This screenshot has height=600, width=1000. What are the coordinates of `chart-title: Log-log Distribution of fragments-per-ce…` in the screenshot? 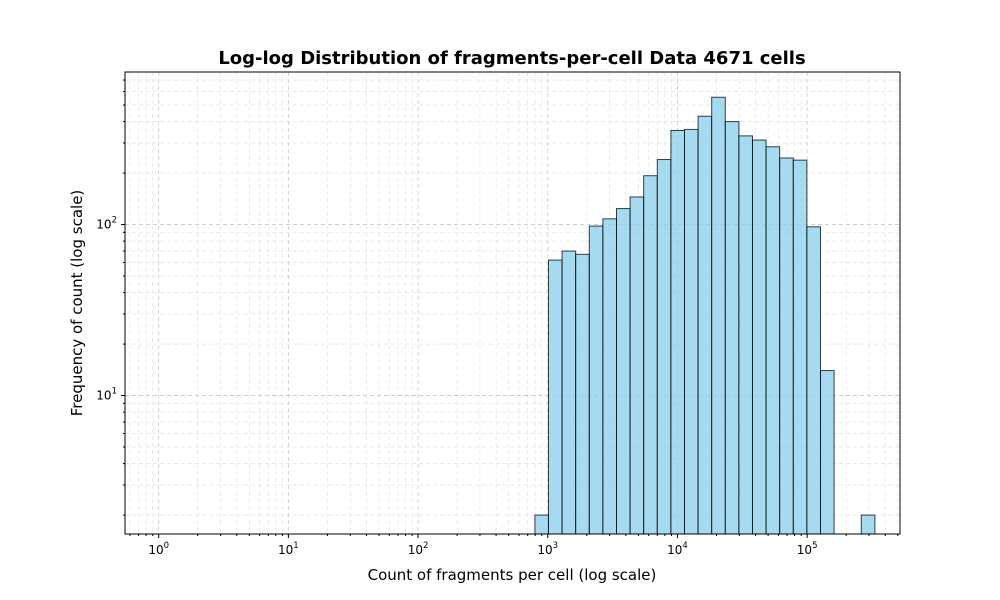 It's located at (511, 58).